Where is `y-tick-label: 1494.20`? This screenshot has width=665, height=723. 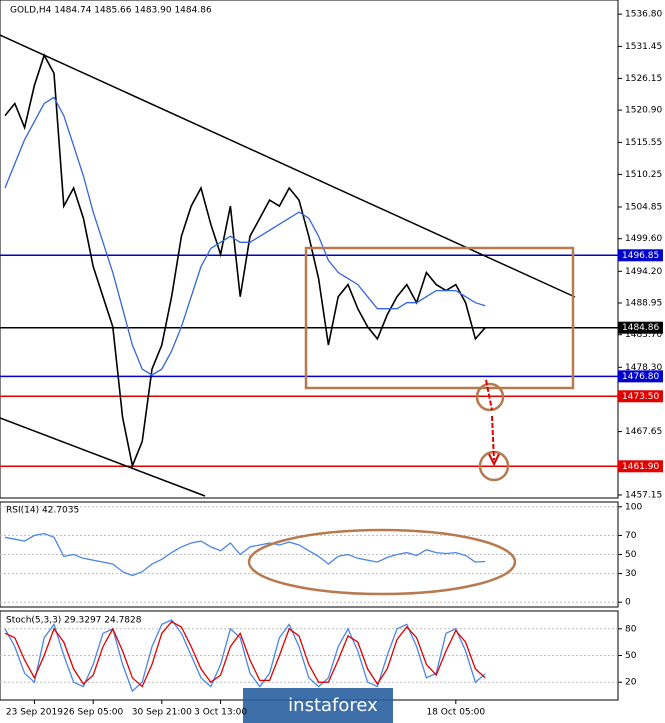 y-tick-label: 1494.20 is located at coordinates (643, 272).